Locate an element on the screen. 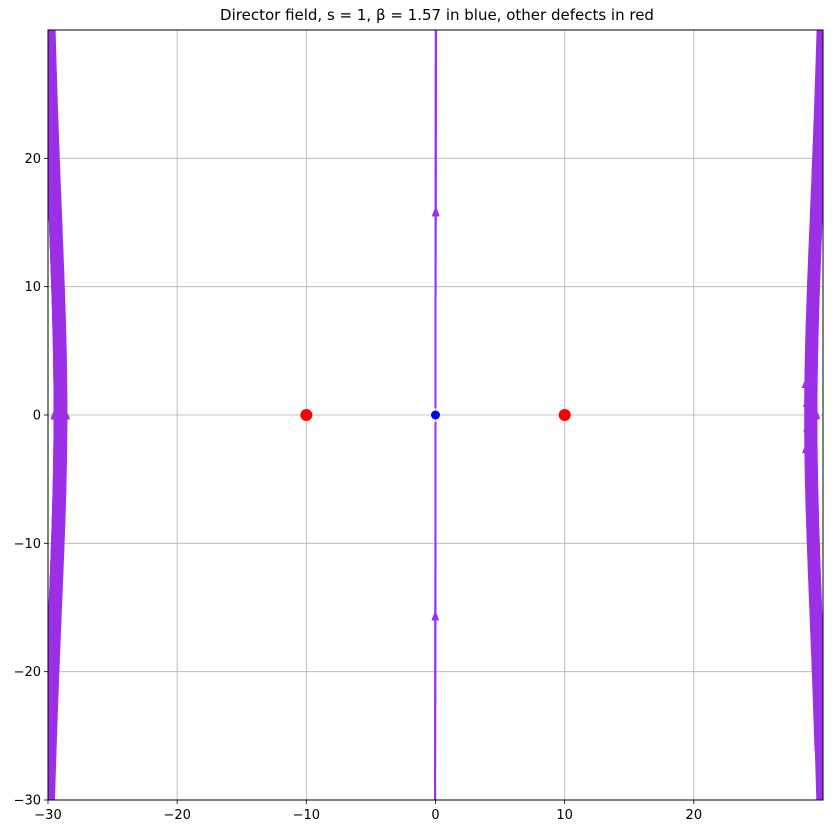  y-tick-label: −10 is located at coordinates (27, 544).